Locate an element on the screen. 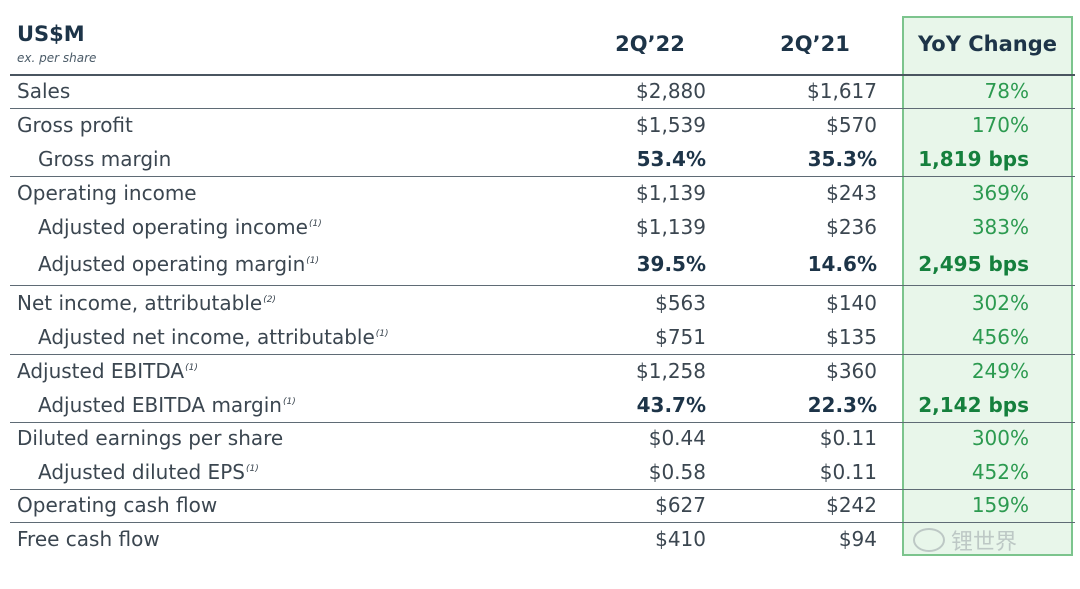 Image resolution: width=1080 pixels, height=589 pixels. value-yoy: 2,142 bps is located at coordinates (973, 405).